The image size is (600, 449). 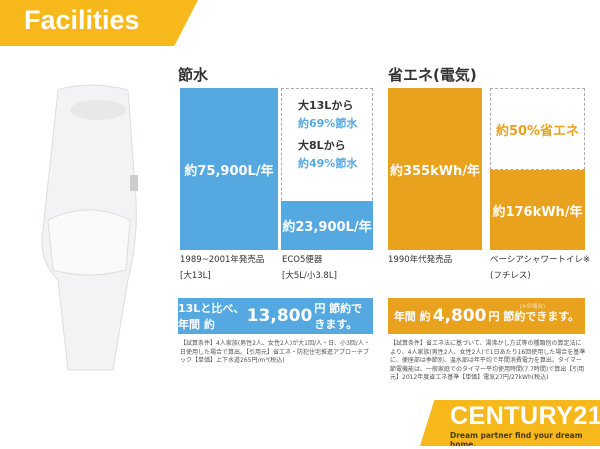 What do you see at coordinates (193, 75) in the screenshot?
I see `water-title: 節水` at bounding box center [193, 75].